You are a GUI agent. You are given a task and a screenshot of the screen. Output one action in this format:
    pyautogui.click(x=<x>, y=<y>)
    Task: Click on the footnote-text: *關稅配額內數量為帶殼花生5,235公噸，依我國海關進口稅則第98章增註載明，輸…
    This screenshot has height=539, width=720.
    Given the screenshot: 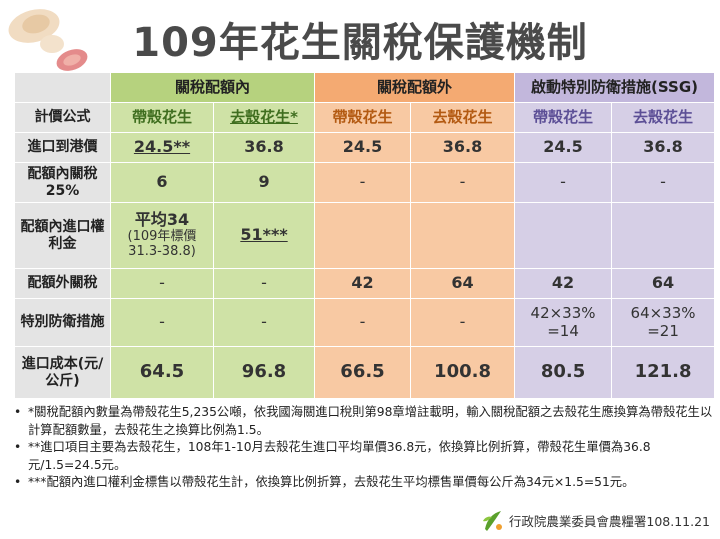 What is the action you would take?
    pyautogui.click(x=370, y=421)
    